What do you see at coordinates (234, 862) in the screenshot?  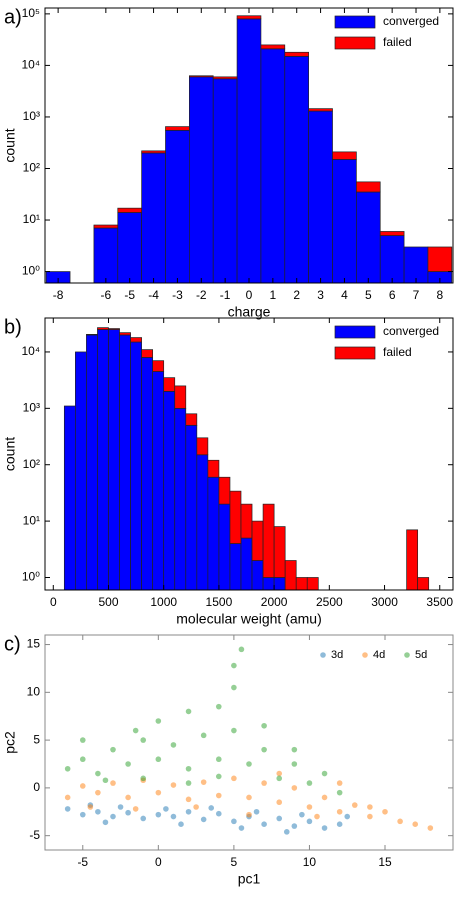 I see `x-tick-label: 5` at bounding box center [234, 862].